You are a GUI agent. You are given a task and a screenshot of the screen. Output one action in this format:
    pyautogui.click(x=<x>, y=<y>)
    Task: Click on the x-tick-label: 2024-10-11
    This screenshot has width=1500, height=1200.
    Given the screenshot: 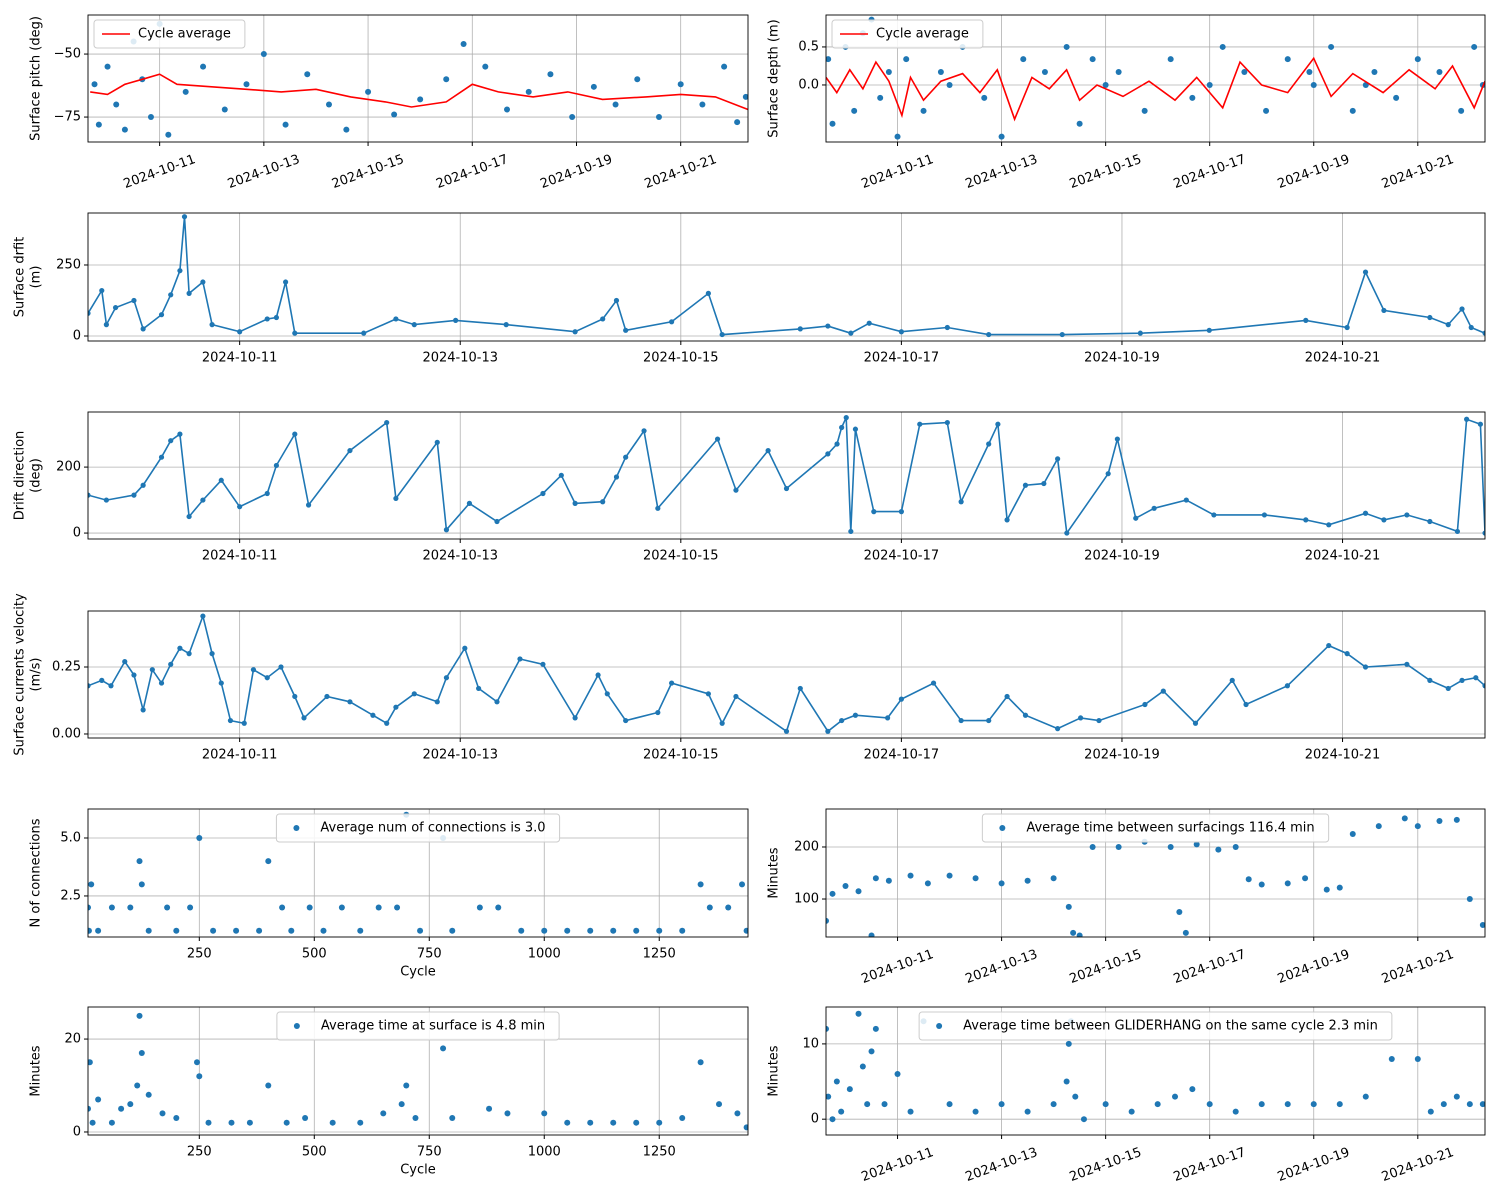 What is the action you would take?
    pyautogui.click(x=897, y=172)
    